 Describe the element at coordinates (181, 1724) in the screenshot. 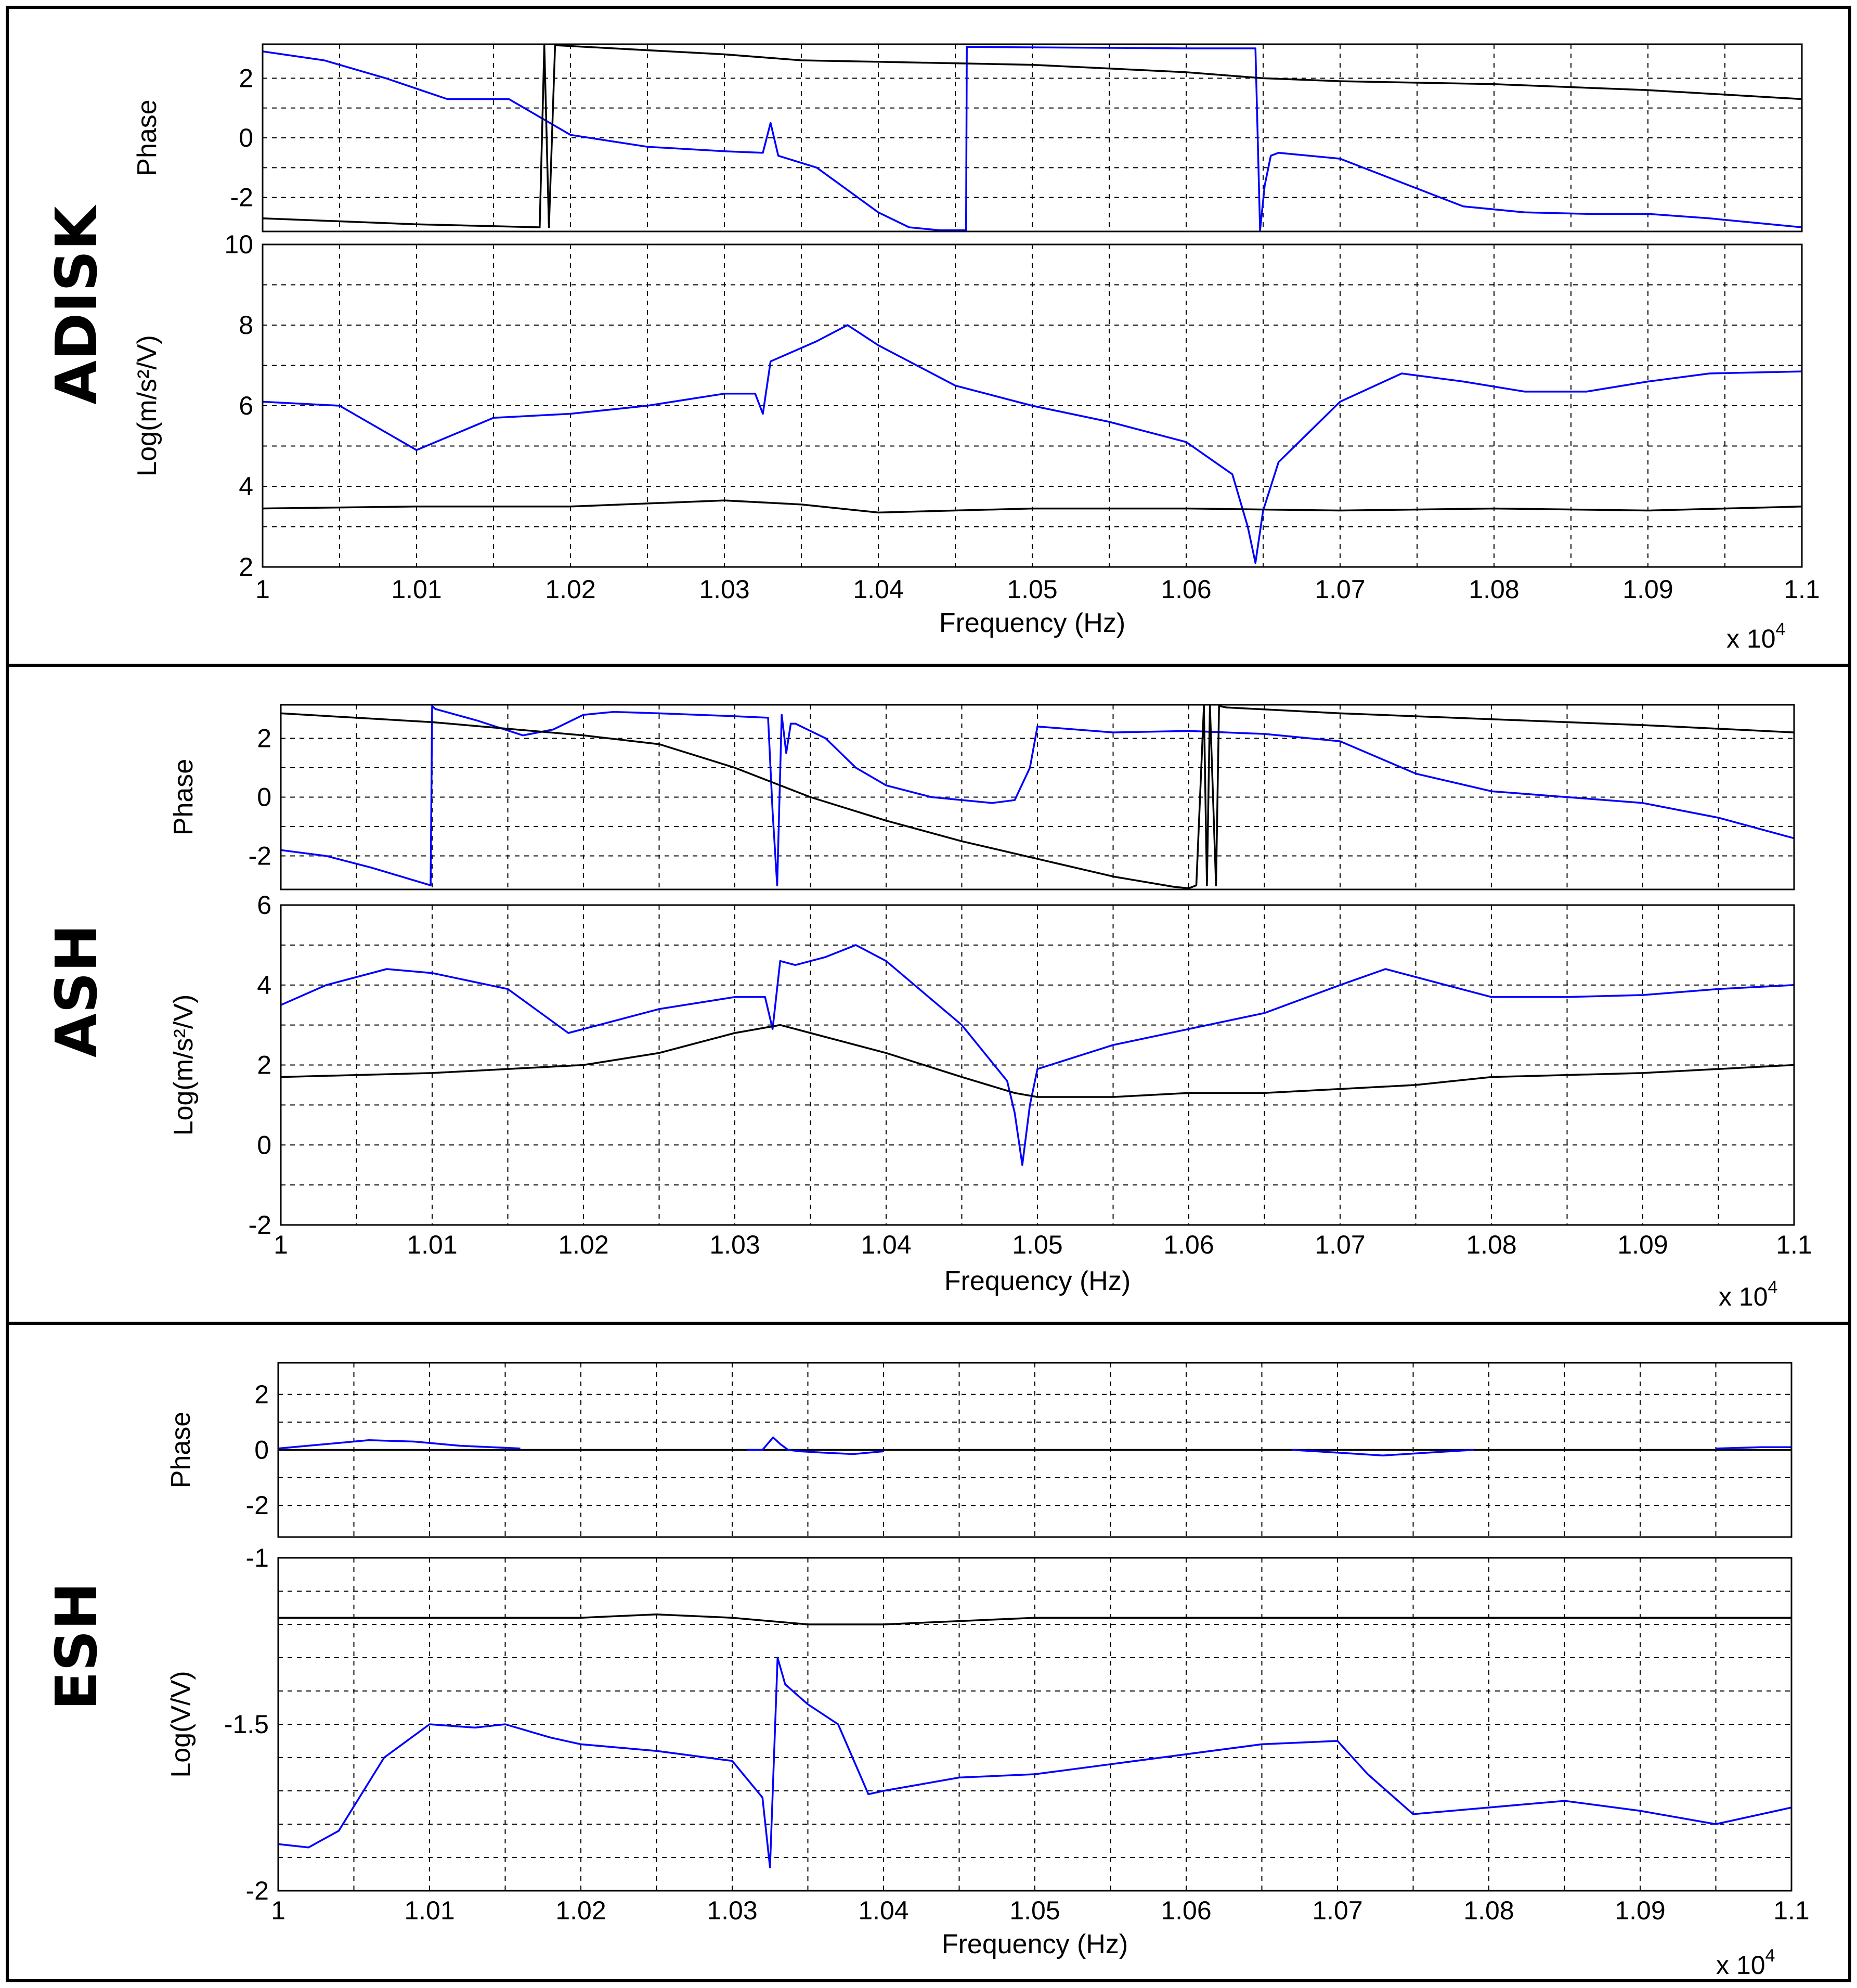

I see `magnitude-ylabel: Log(V/V)` at that location.